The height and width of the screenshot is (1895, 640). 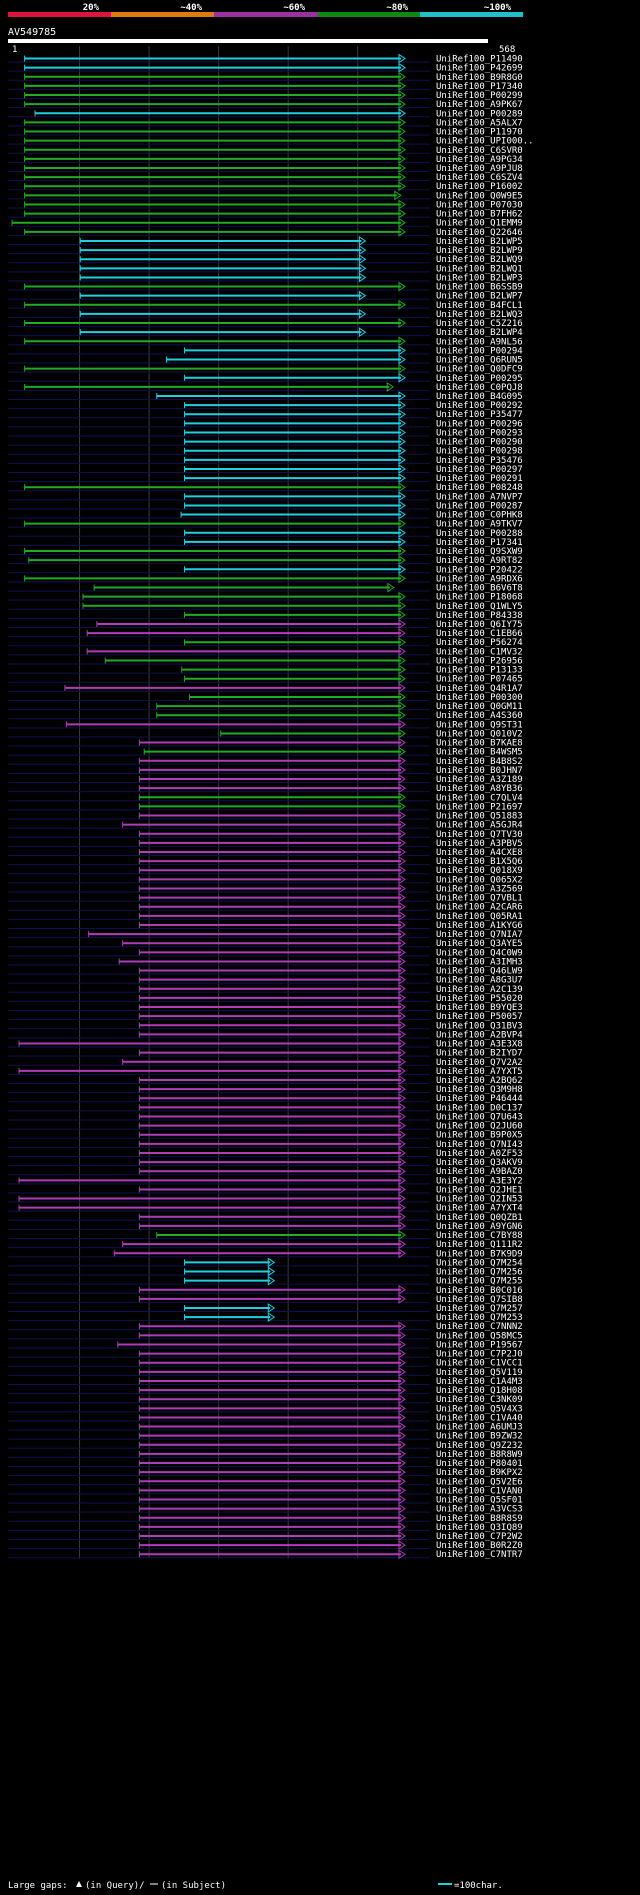 I want to click on hit-row: UniRef100_A9NL56, so click(x=265, y=341).